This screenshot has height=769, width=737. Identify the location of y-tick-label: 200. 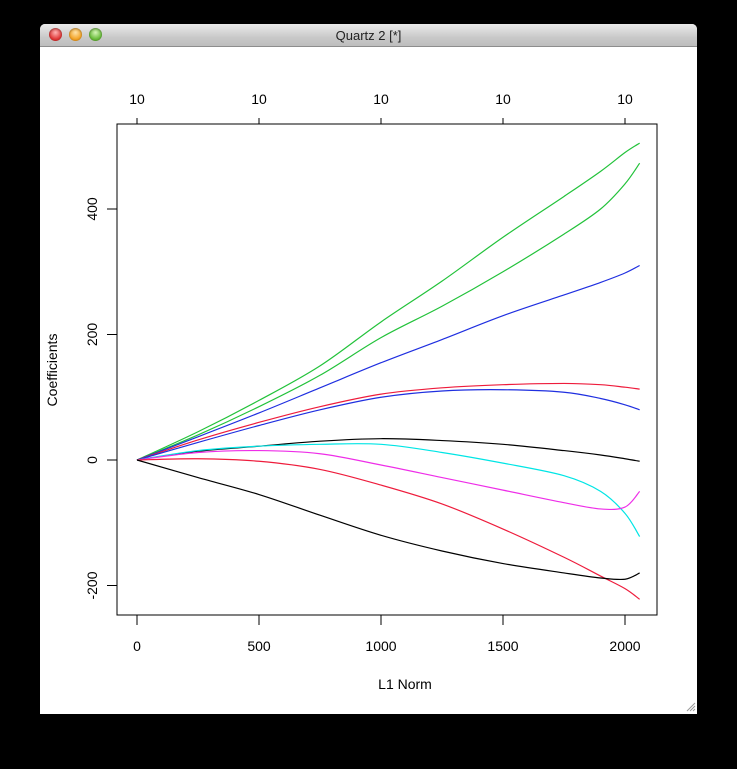
(92, 335).